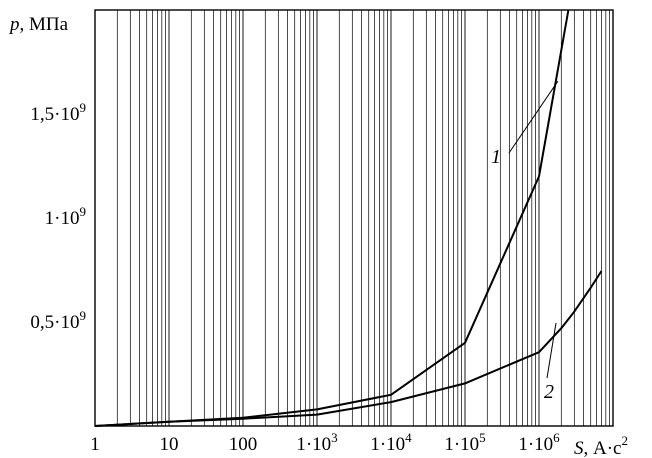 The width and height of the screenshot is (652, 458). I want to click on x-tick-label: 10, so click(169, 444).